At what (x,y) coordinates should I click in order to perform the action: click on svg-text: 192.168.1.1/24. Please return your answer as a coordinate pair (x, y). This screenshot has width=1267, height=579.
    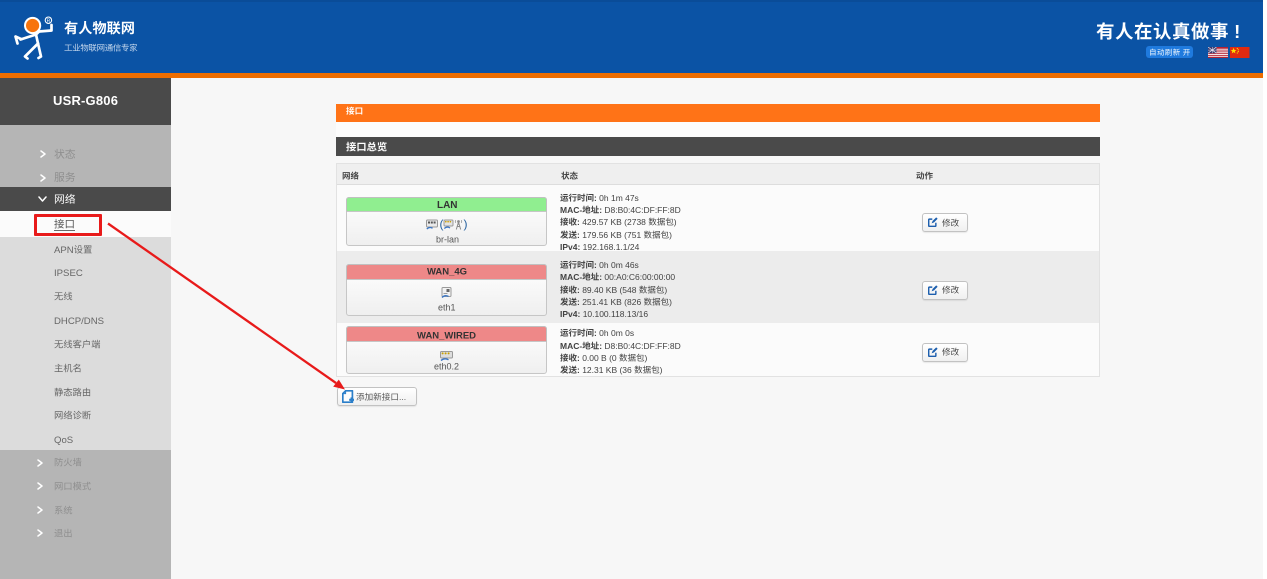
    Looking at the image, I should click on (611, 247).